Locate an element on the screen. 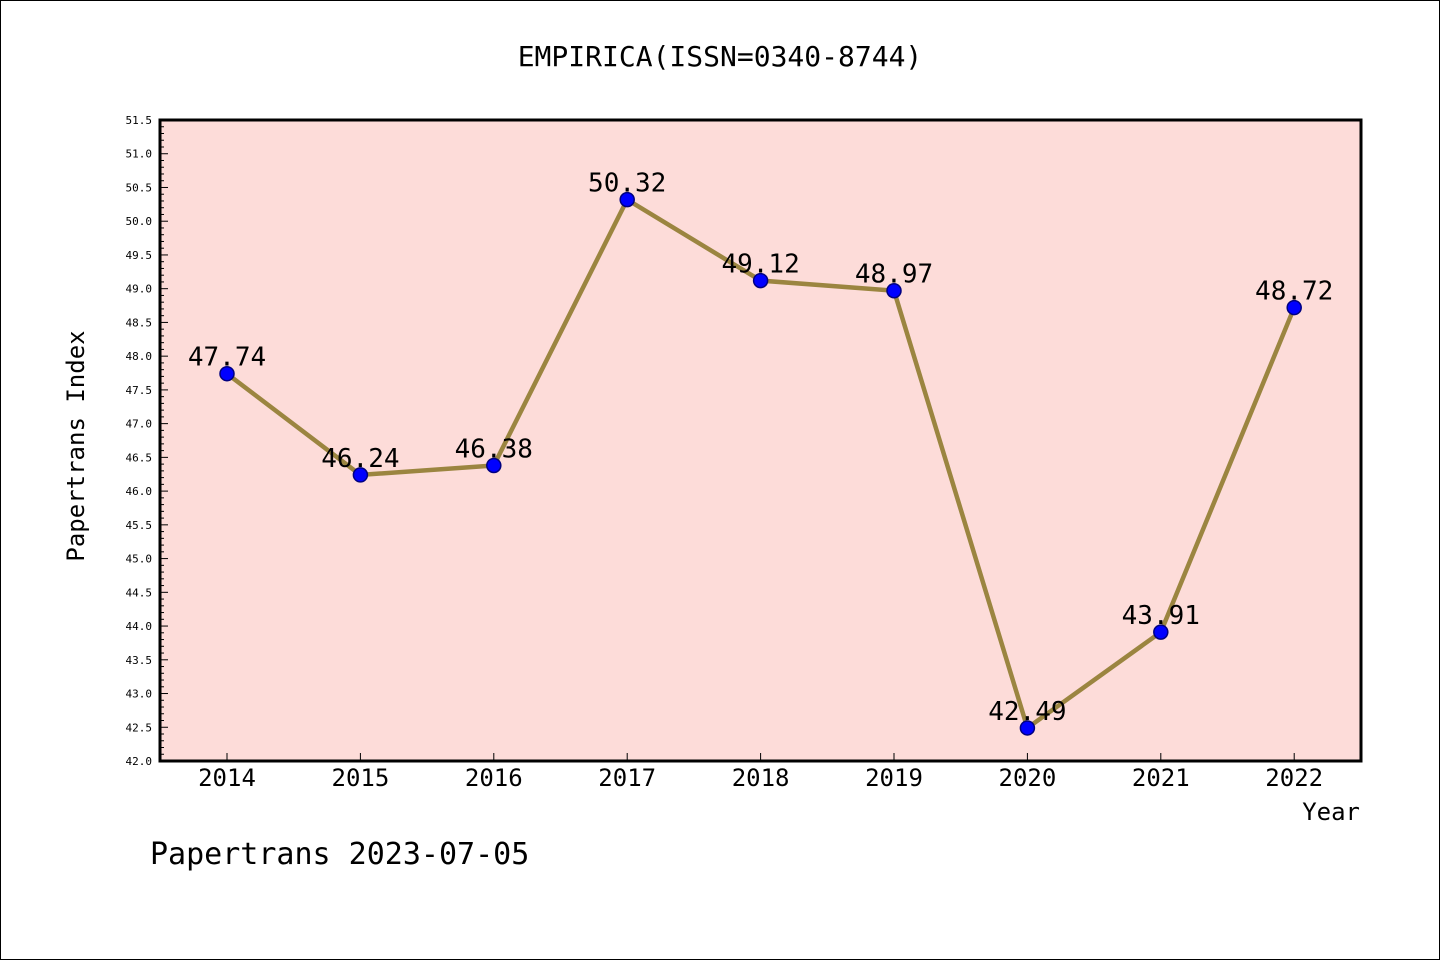 The width and height of the screenshot is (1440, 960). x-tick-label: 2019 is located at coordinates (894, 778).